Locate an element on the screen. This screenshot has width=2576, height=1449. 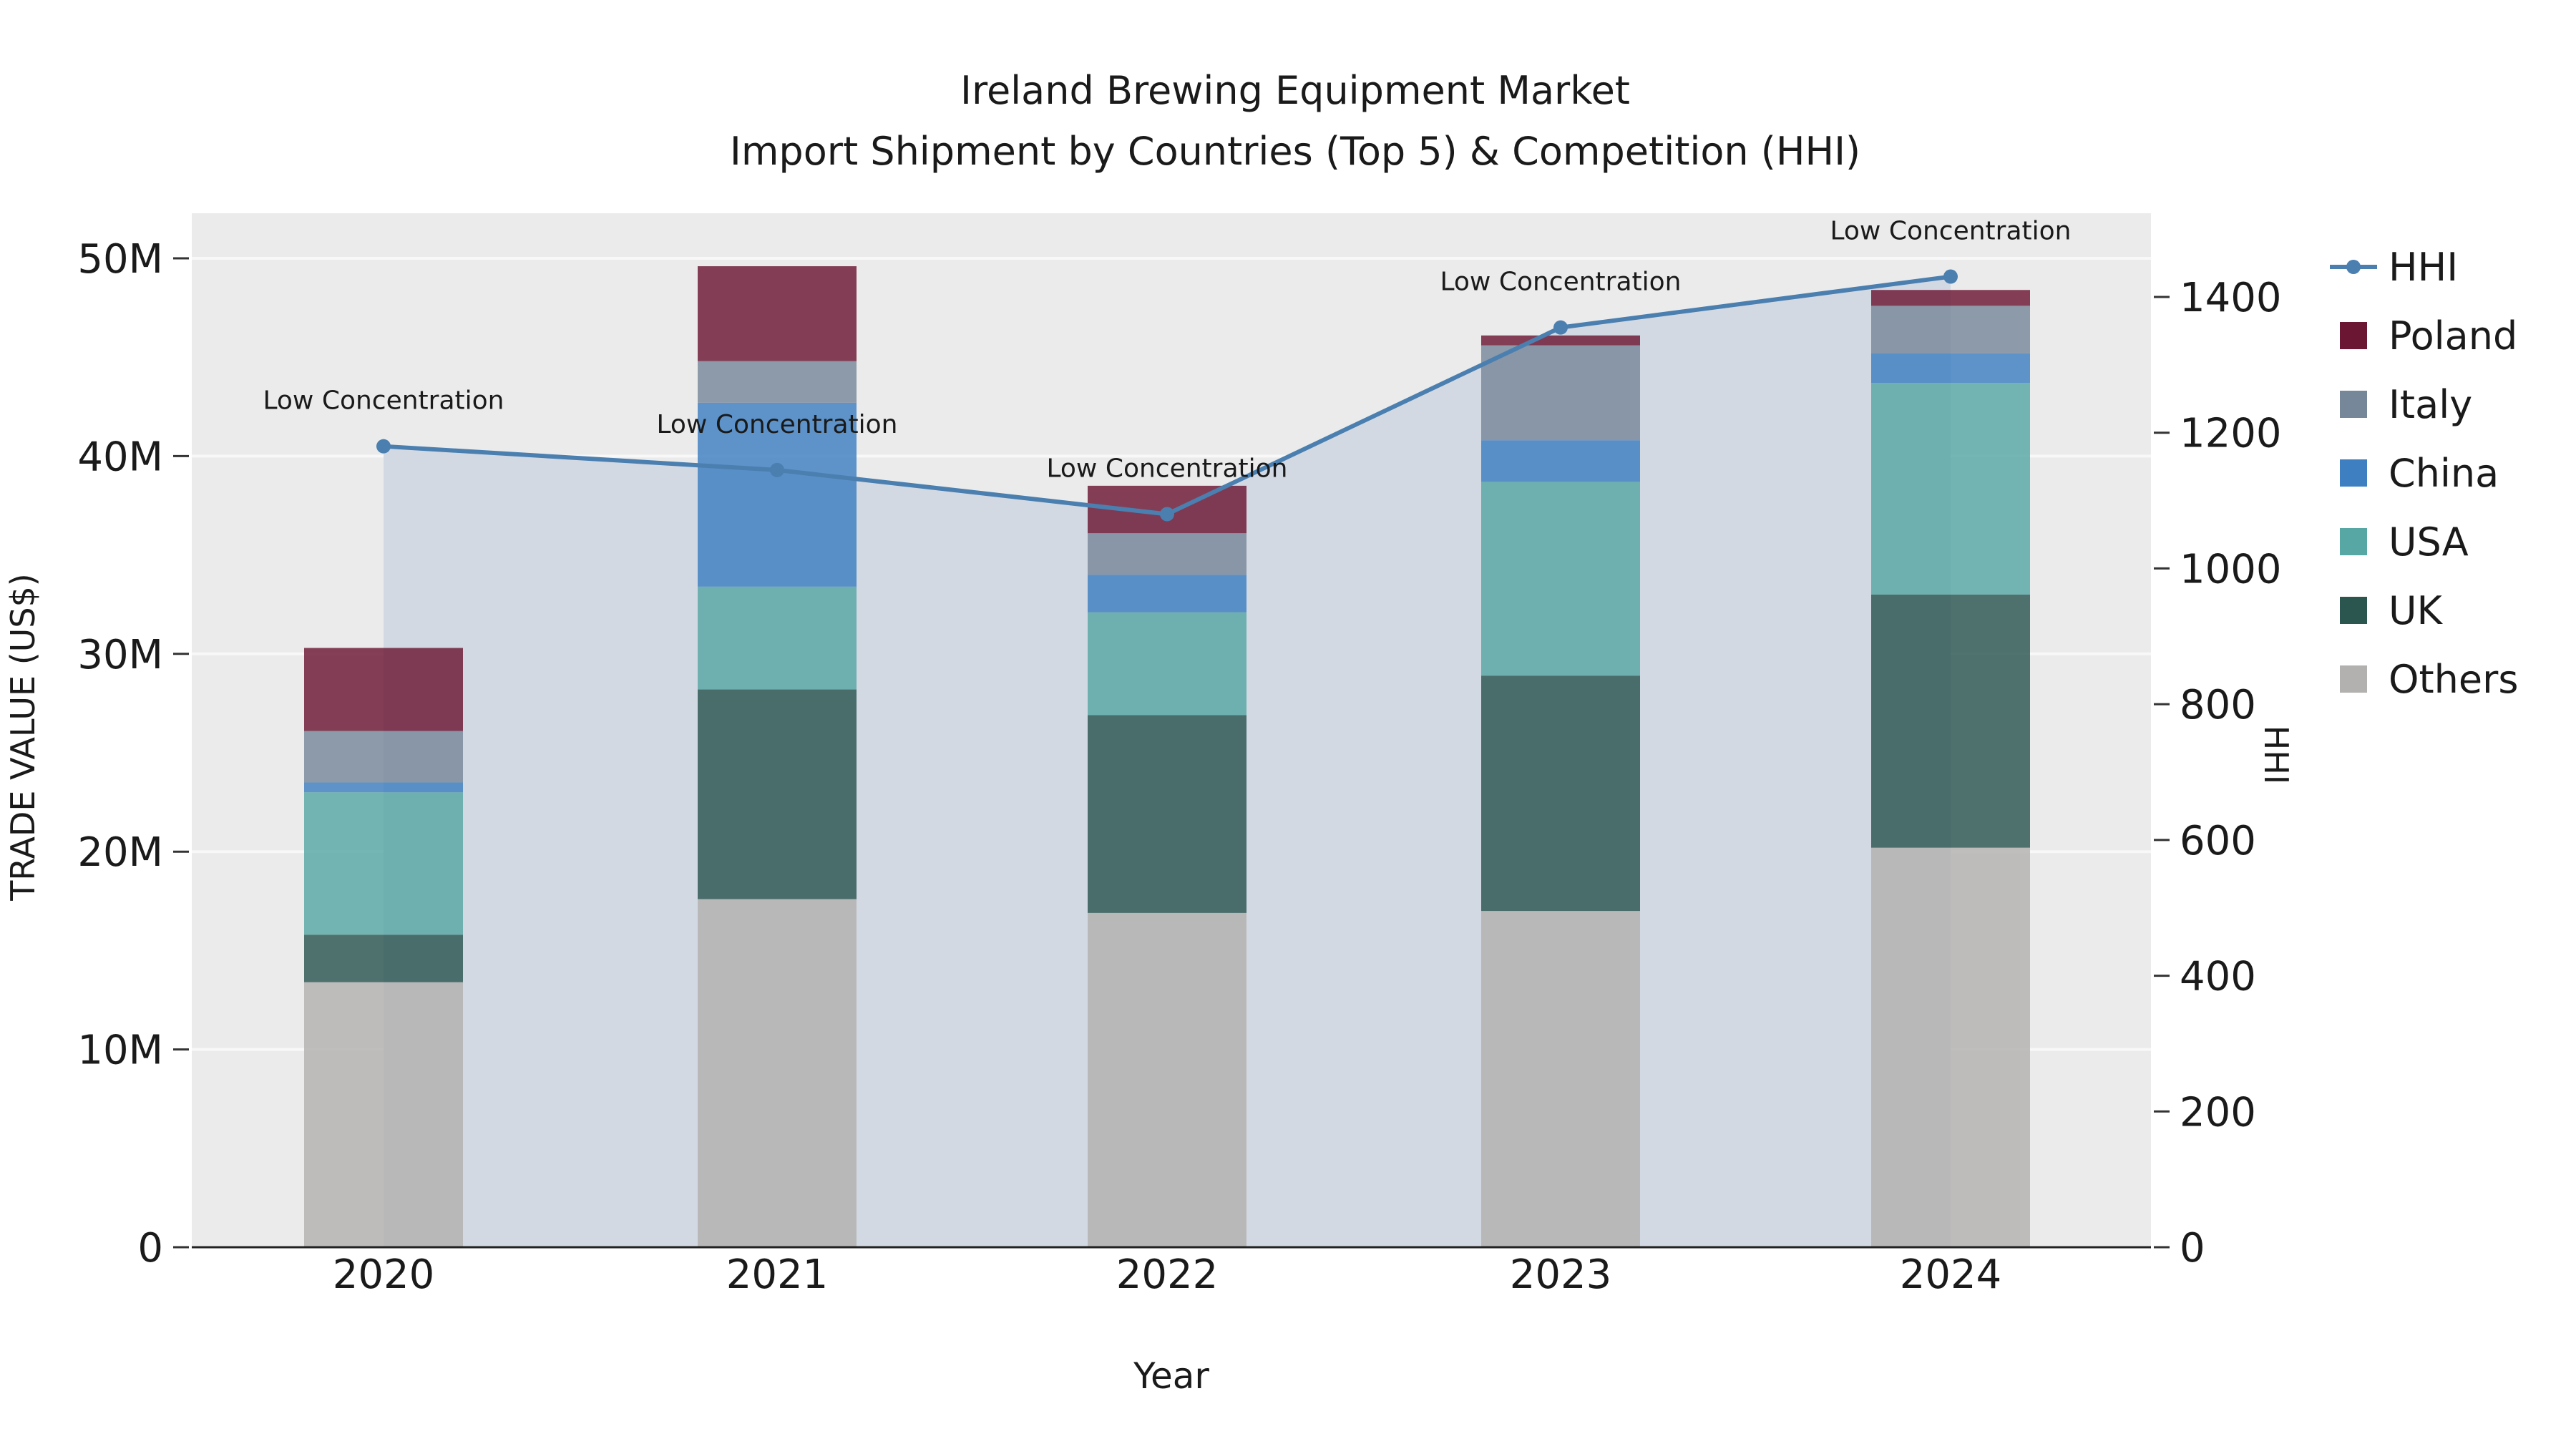
bar-segment-china-2022 is located at coordinates (1167, 594).